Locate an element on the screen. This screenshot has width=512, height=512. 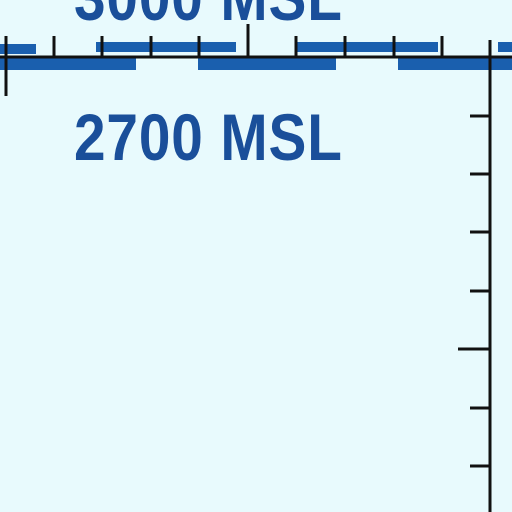
longitude-tick-marks is located at coordinates (474, 291).